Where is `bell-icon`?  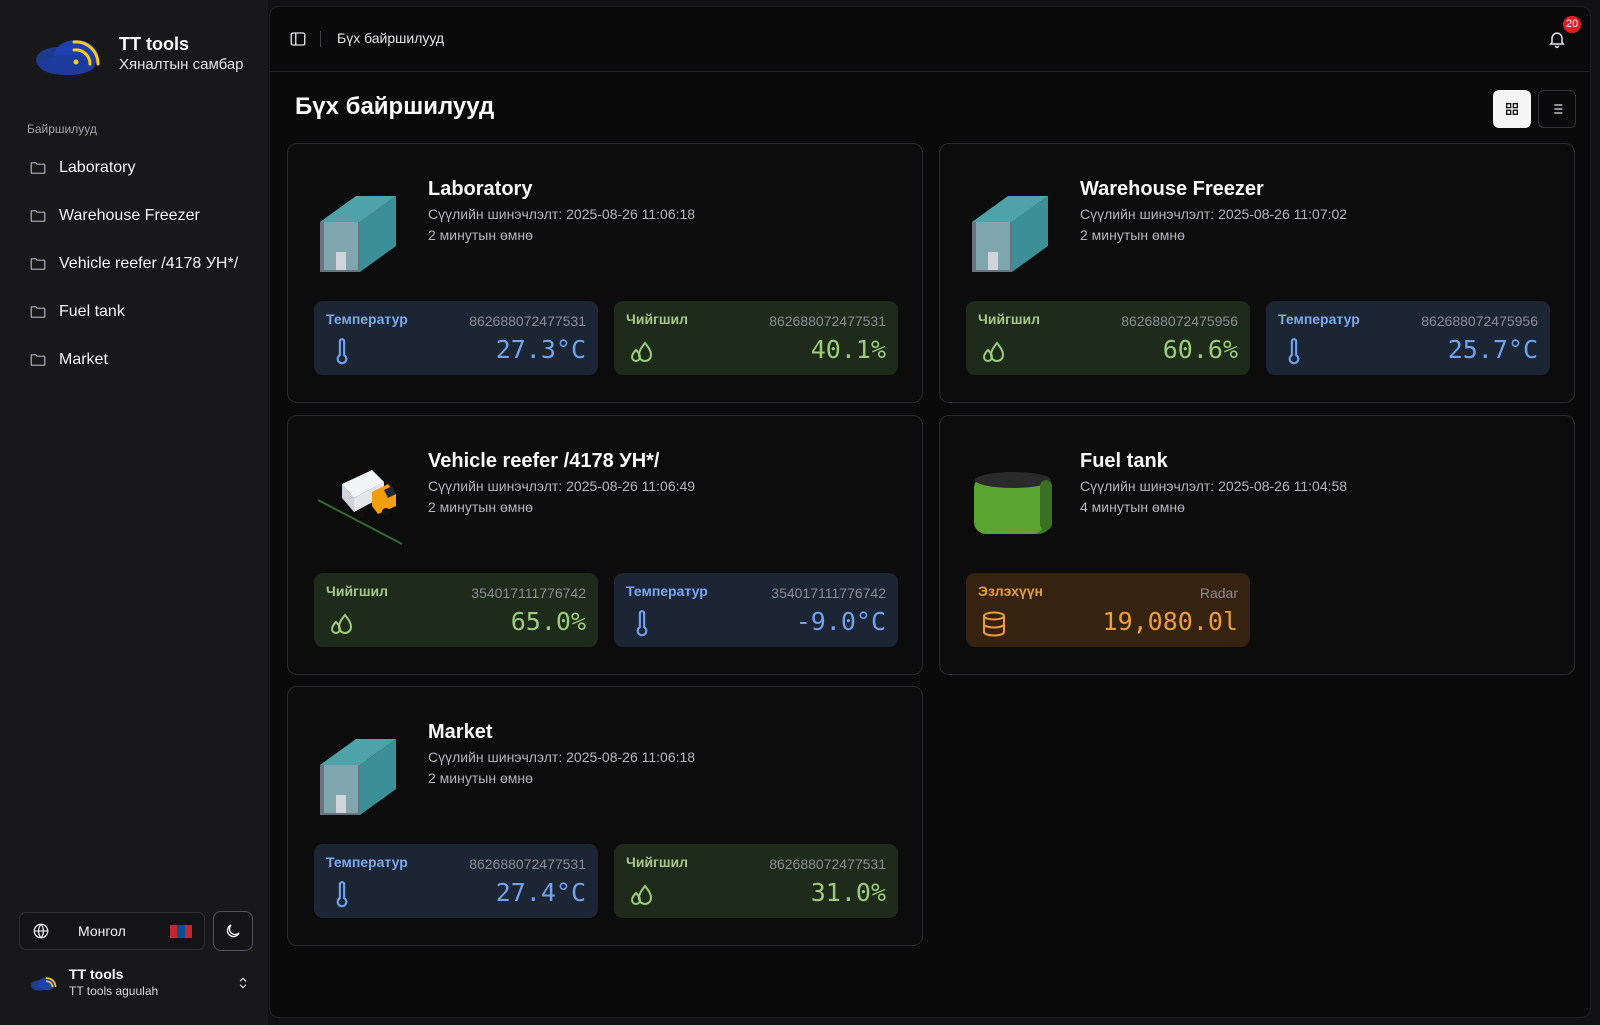 bell-icon is located at coordinates (1557, 39).